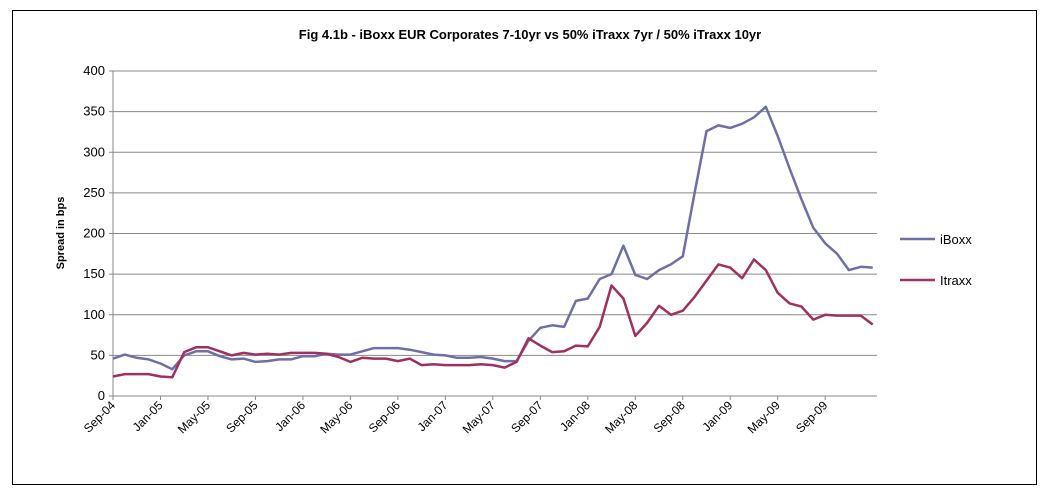 Image resolution: width=1048 pixels, height=495 pixels. I want to click on y-axis-label: Spread in bps, so click(61, 233).